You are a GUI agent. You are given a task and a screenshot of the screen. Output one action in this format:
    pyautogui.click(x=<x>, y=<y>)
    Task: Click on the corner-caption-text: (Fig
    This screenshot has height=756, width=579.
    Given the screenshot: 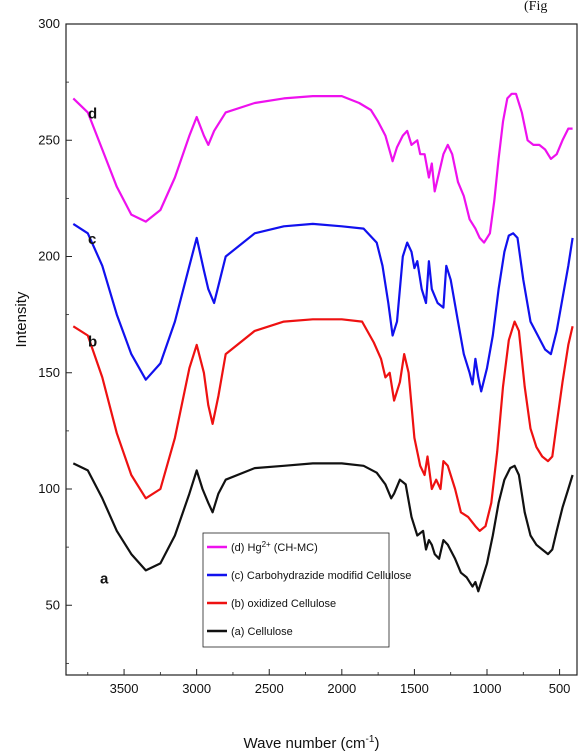 What is the action you would take?
    pyautogui.click(x=535, y=7)
    